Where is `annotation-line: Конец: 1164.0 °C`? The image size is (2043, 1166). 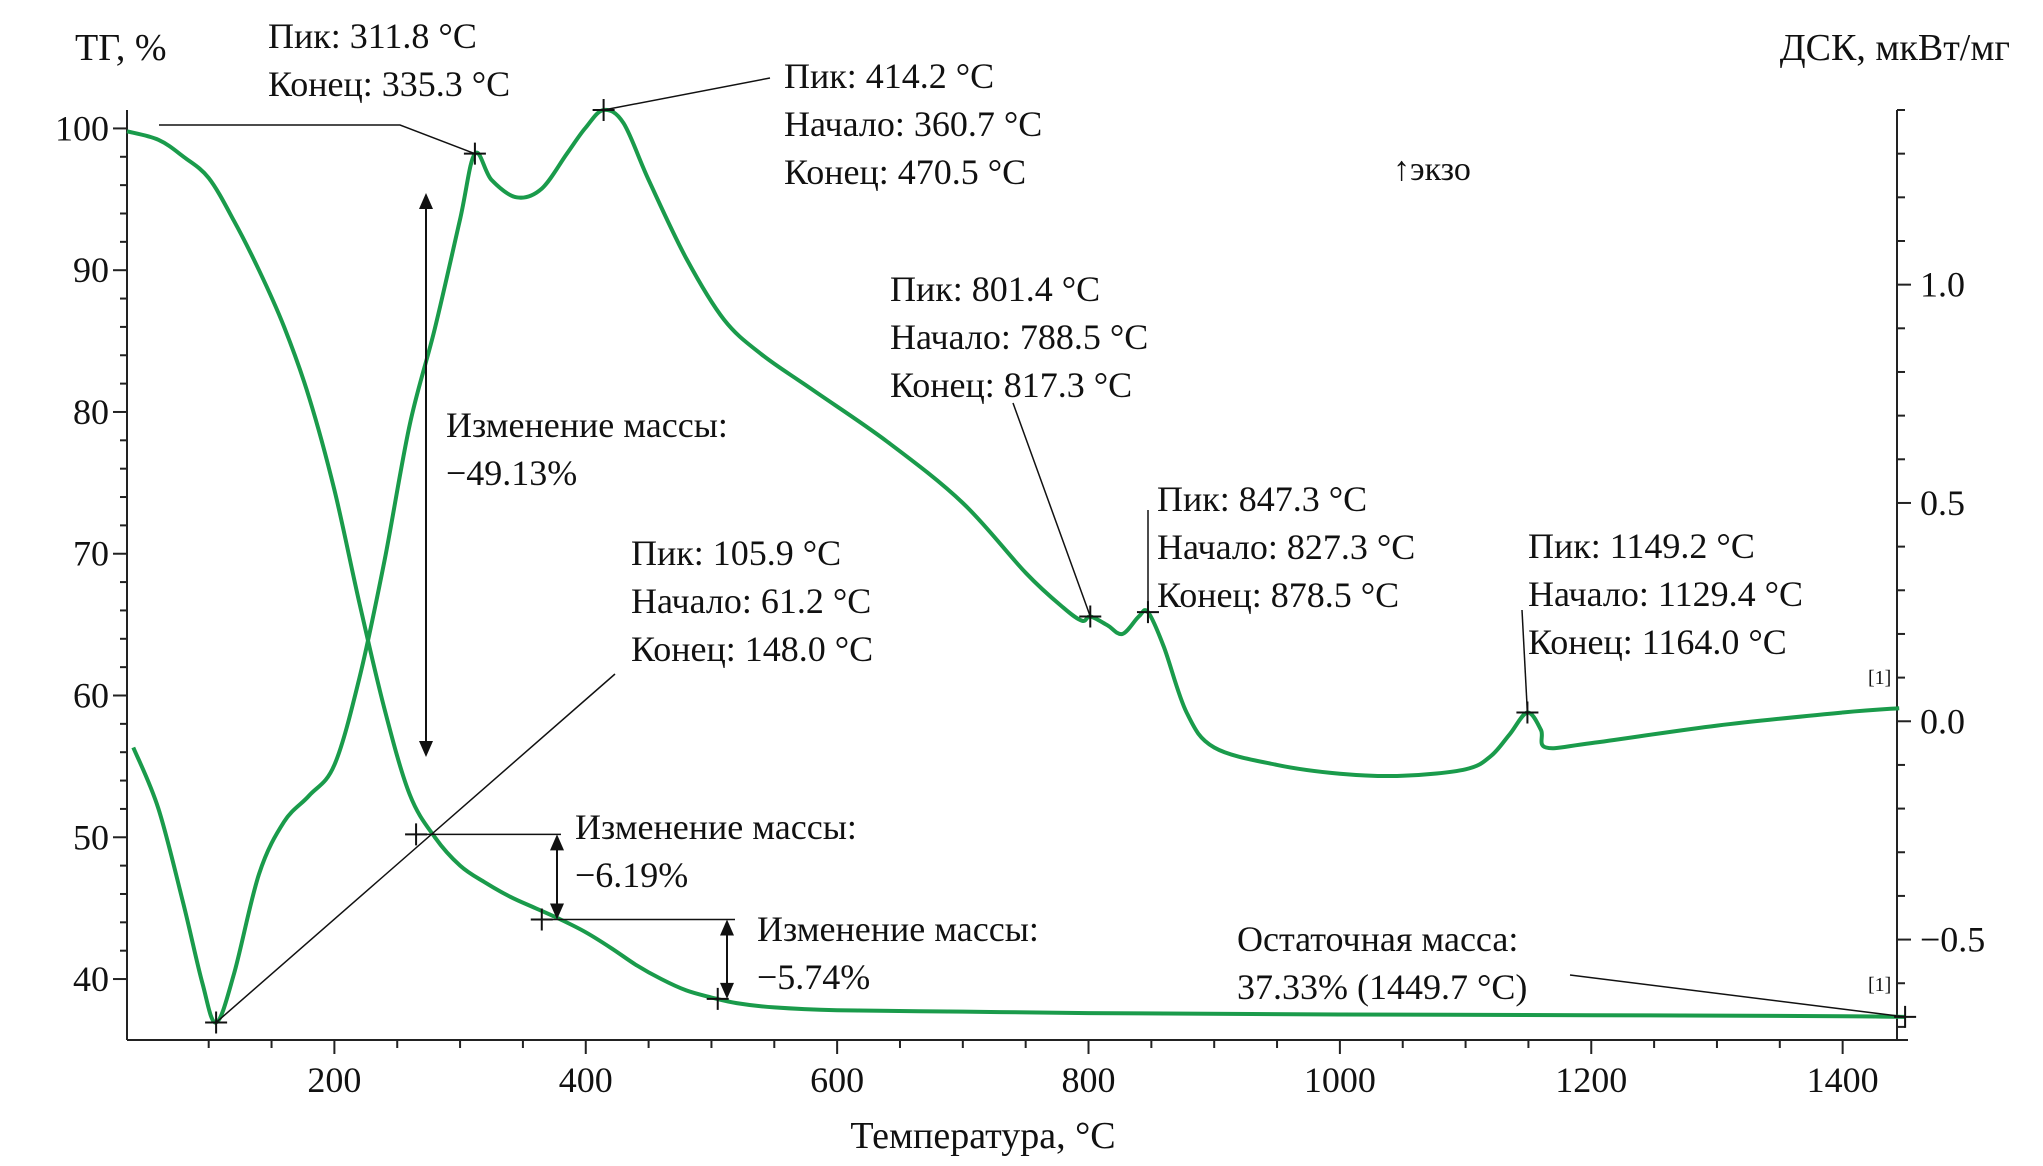 annotation-line: Конец: 1164.0 °C is located at coordinates (1657, 642).